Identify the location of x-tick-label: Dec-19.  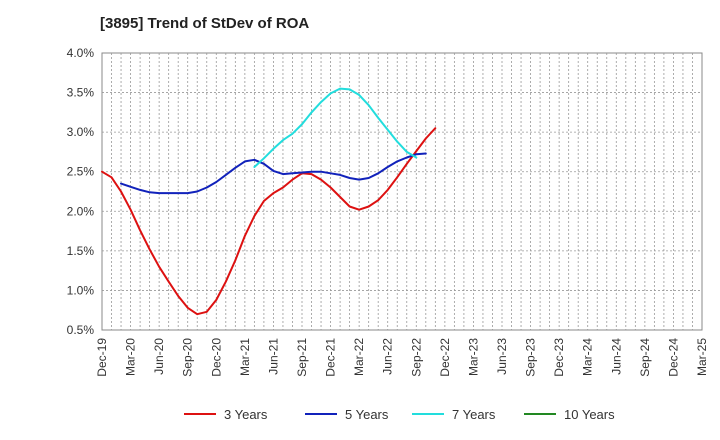
(102, 357).